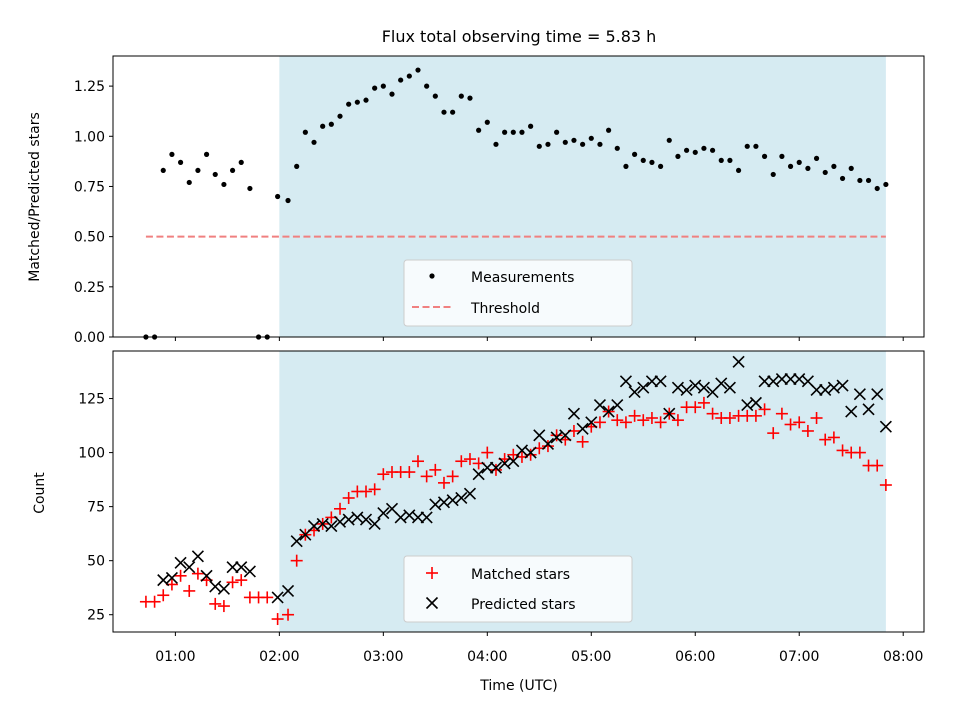 This screenshot has width=960, height=720. What do you see at coordinates (89, 137) in the screenshot?
I see `y-tick-label: 1.00` at bounding box center [89, 137].